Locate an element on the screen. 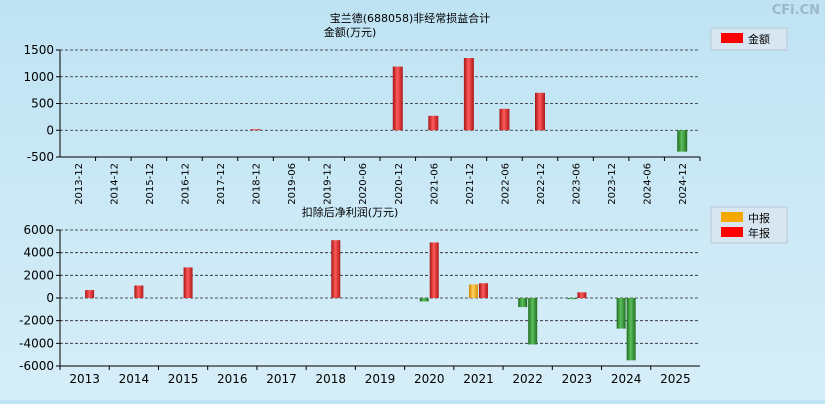 Image resolution: width=825 pixels, height=404 pixels. bar-年报-2015 is located at coordinates (188, 282).